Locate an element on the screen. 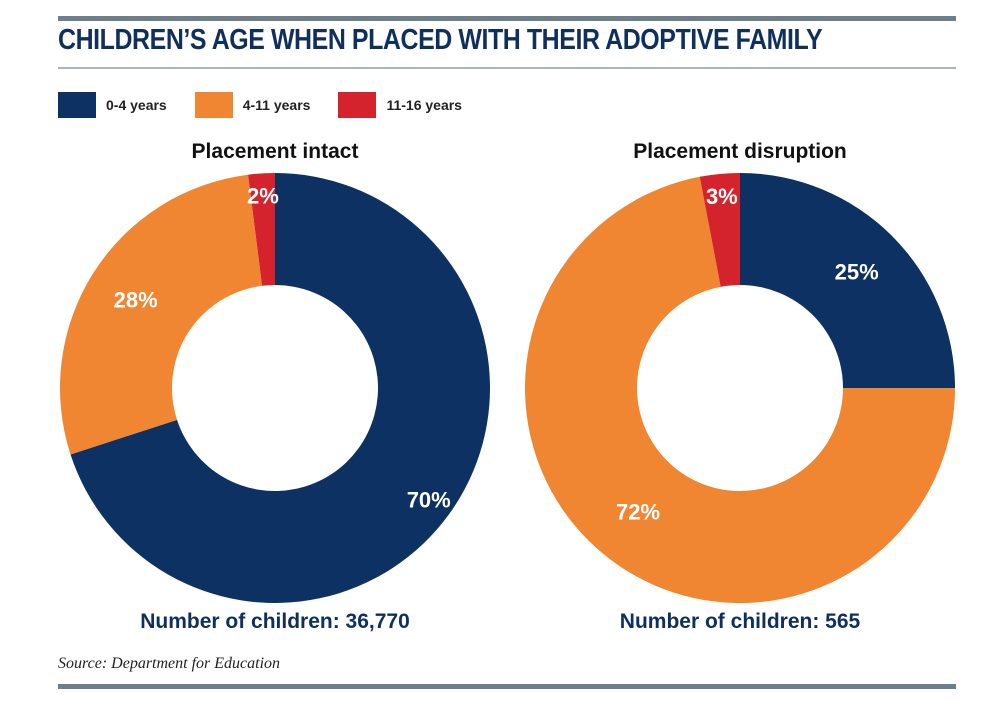  donut-title-intact: Placement intact is located at coordinates (275, 151).